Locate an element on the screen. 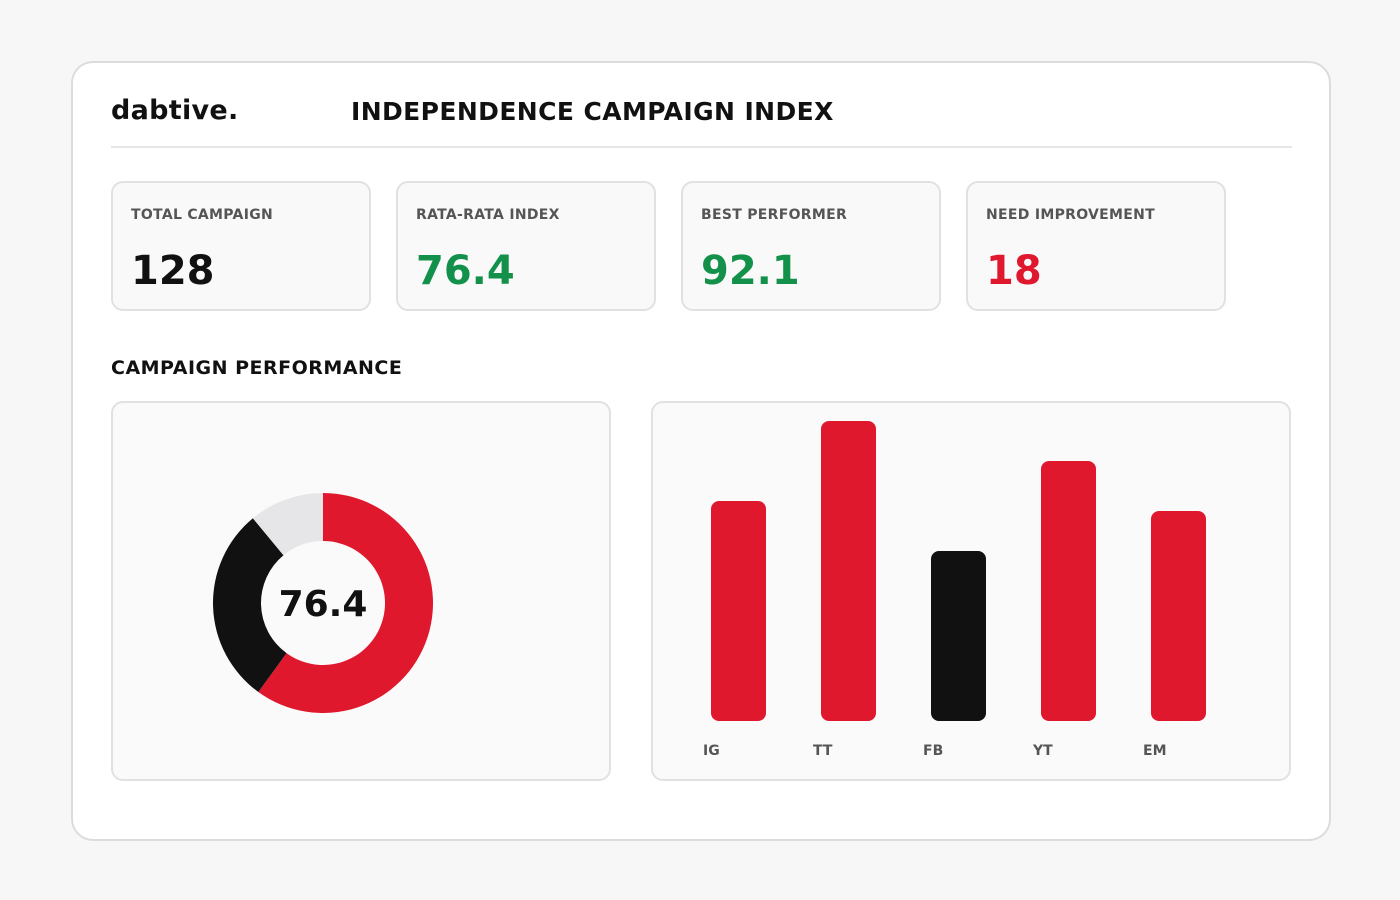 Image resolution: width=1400 pixels, height=900 pixels. stat-card-total-campaign: TOTAL CAMPAIGN 128 is located at coordinates (241, 246).